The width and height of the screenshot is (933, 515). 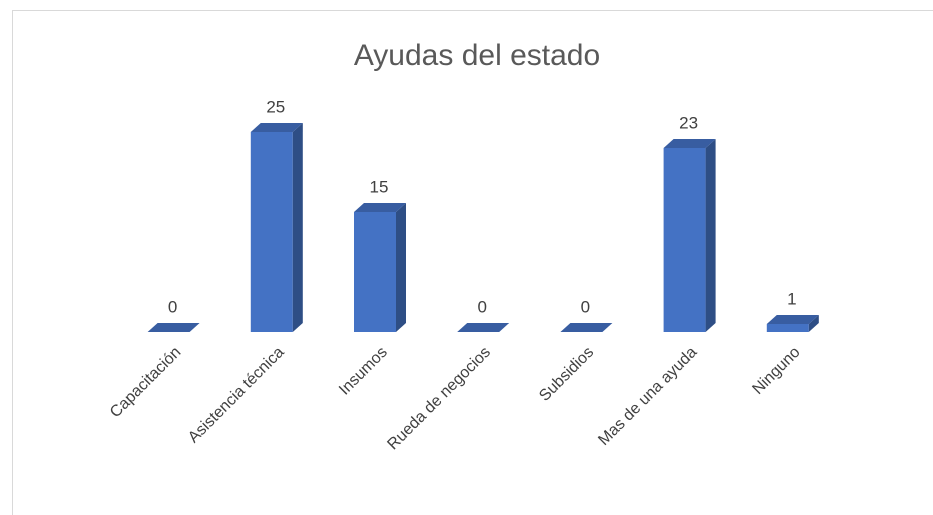 I want to click on chart-title: Ayudas del estado, so click(x=477, y=55).